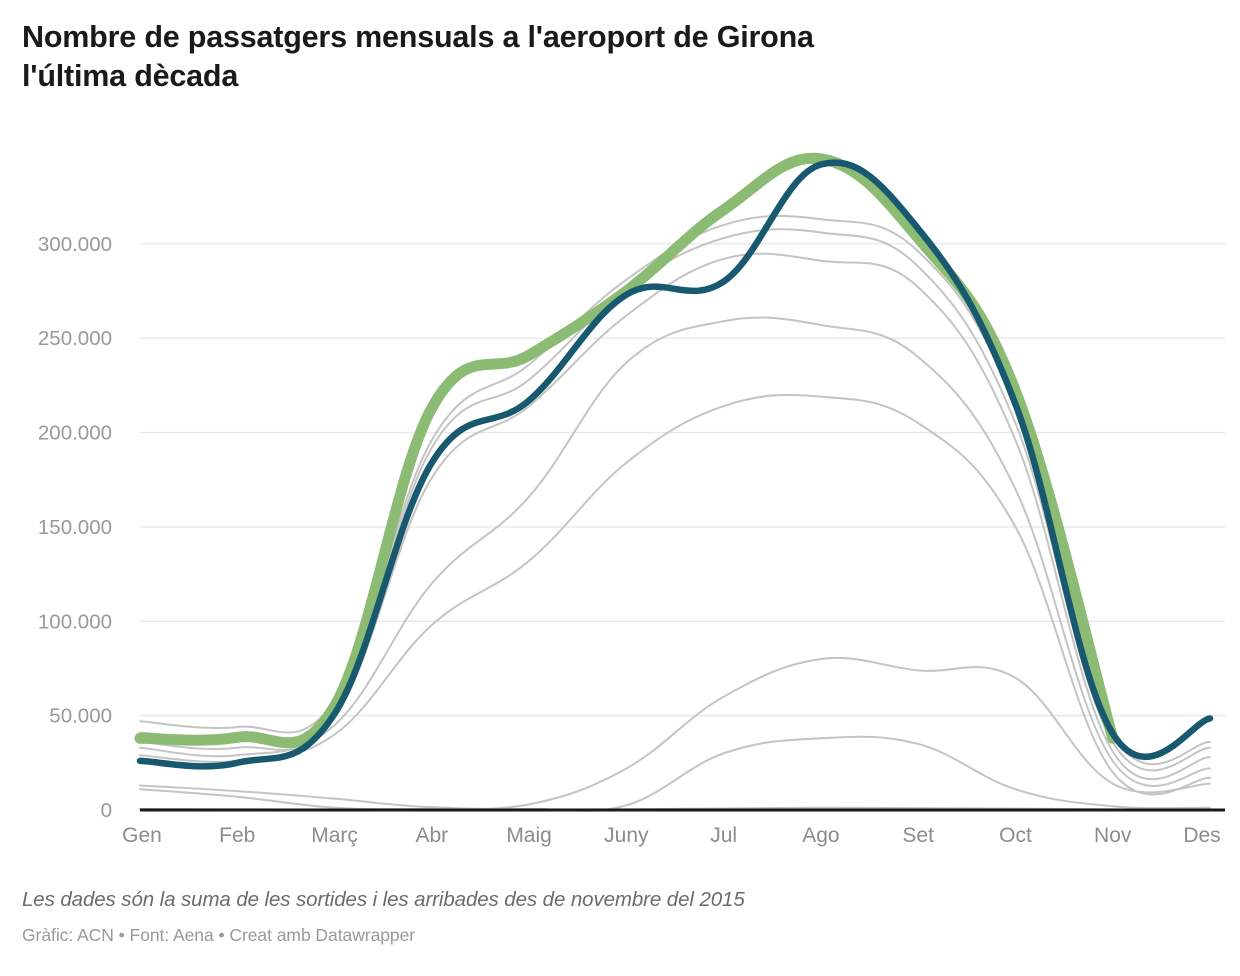 This screenshot has width=1240, height=976. I want to click on x-axis-tick-label: Des, so click(1201, 835).